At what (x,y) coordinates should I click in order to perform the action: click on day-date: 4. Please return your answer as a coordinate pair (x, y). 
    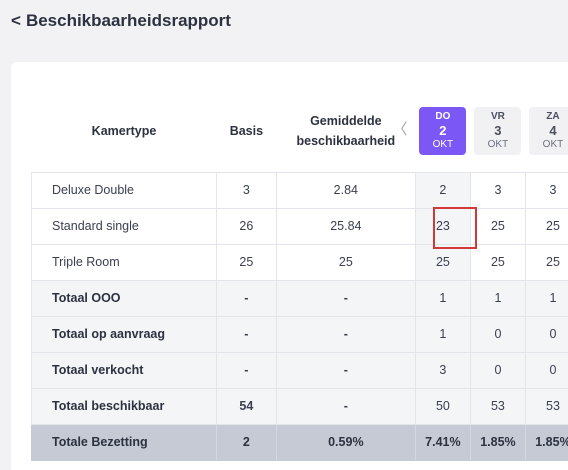
    Looking at the image, I should click on (553, 130).